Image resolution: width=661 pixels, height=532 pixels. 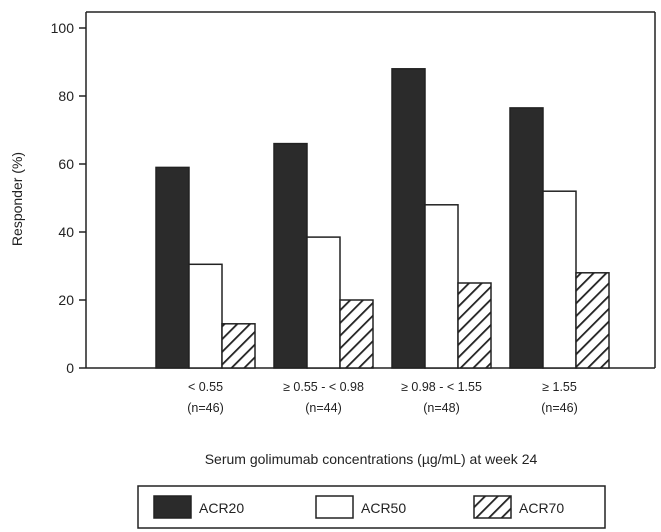 I want to click on y-axis-ticks: 0 20 40 60 80 100, so click(x=68, y=198).